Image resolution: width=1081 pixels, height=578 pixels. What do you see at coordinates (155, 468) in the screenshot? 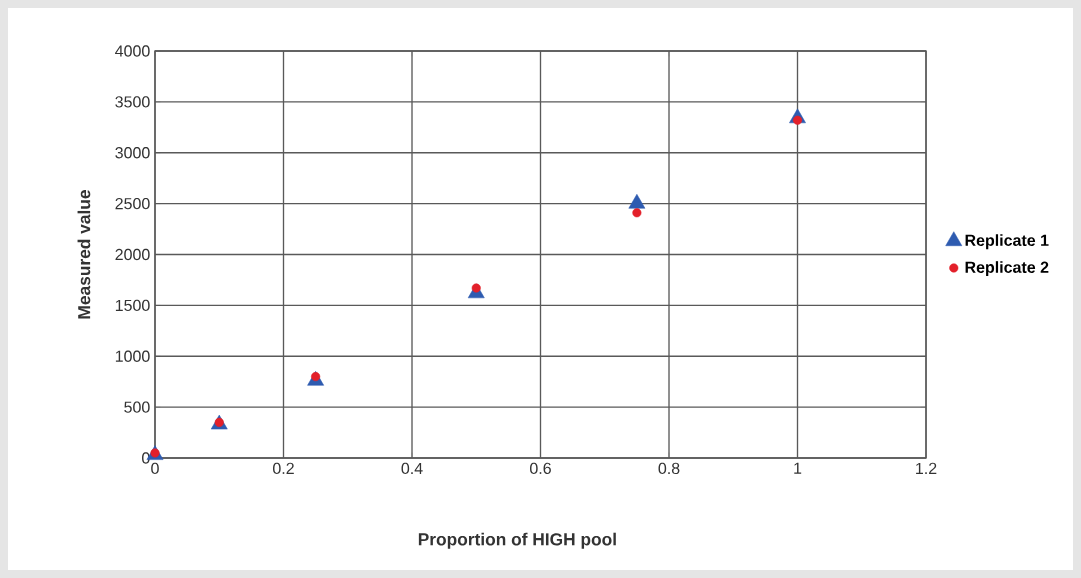
I see `x-tick-label: 0` at bounding box center [155, 468].